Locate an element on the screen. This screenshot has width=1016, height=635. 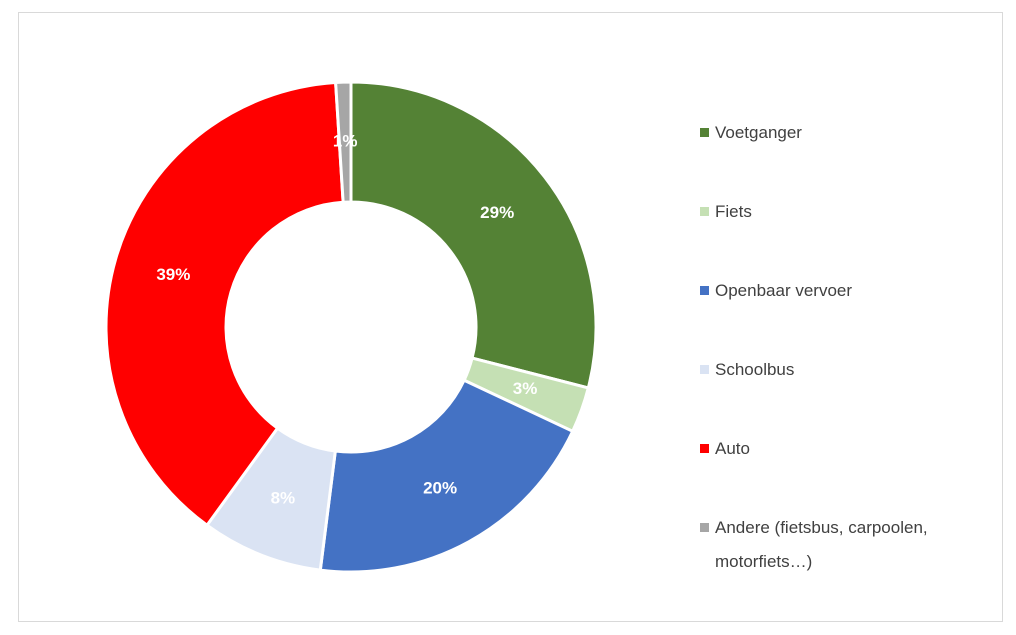
data-label: 3% is located at coordinates (525, 388).